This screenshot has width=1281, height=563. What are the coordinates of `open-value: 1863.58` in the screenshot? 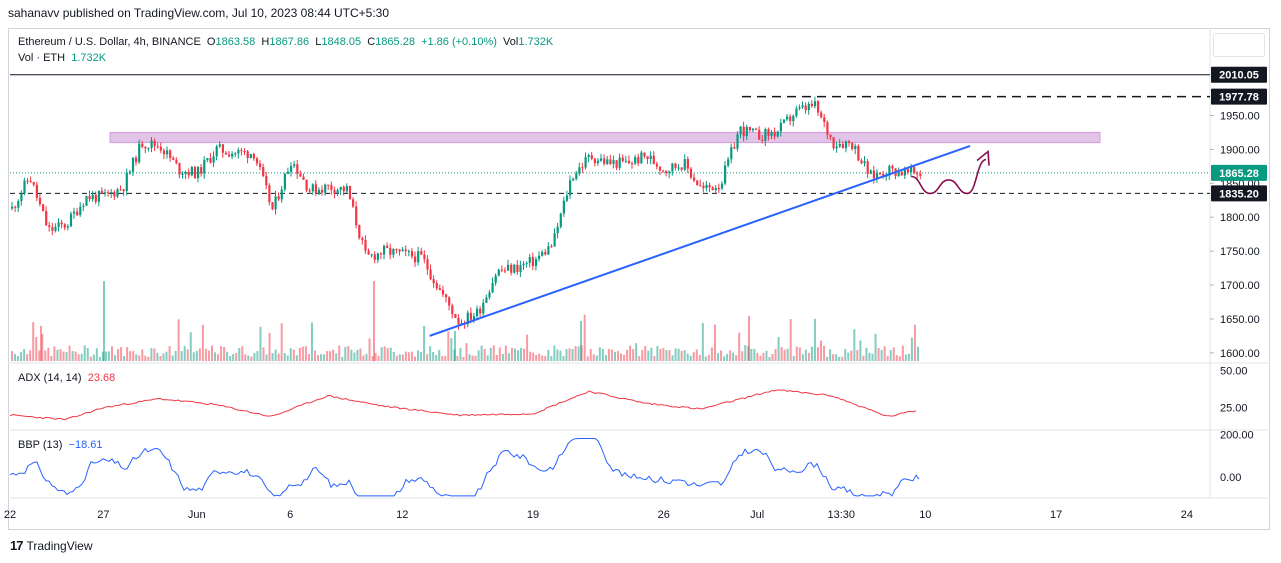 It's located at (235, 42).